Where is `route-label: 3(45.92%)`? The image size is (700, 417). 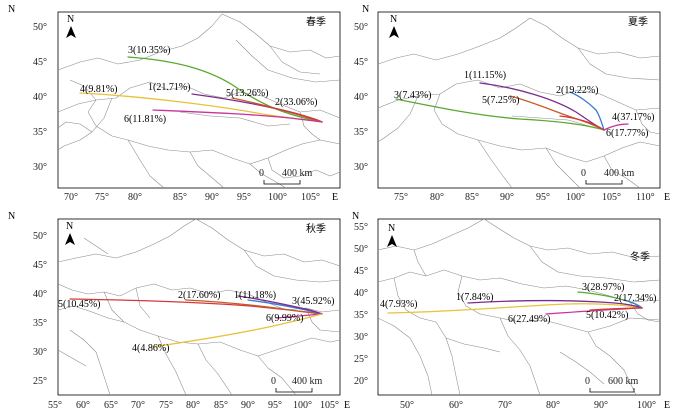 route-label: 3(45.92%) is located at coordinates (313, 301).